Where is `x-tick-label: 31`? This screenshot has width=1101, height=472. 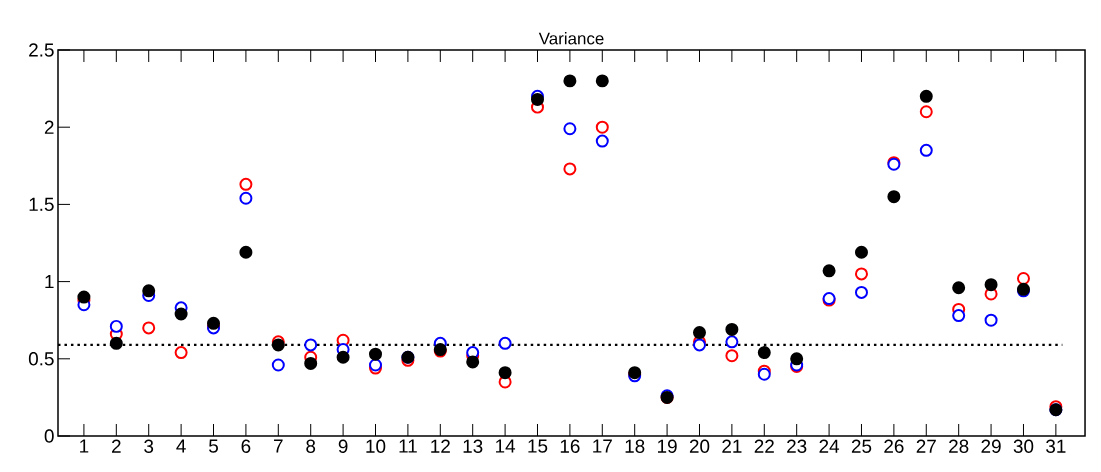 x-tick-label: 31 is located at coordinates (1056, 446).